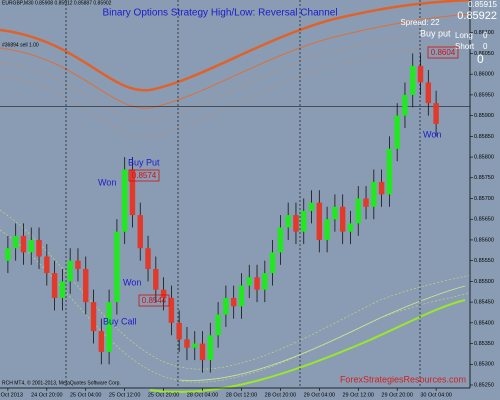  What do you see at coordinates (484, 116) in the screenshot?
I see `y-tick-label: 0.85900` at bounding box center [484, 116].